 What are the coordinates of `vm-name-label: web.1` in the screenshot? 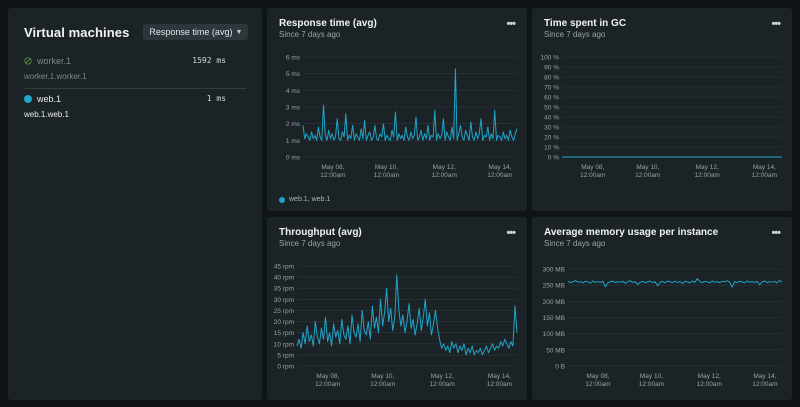 It's located at (49, 99).